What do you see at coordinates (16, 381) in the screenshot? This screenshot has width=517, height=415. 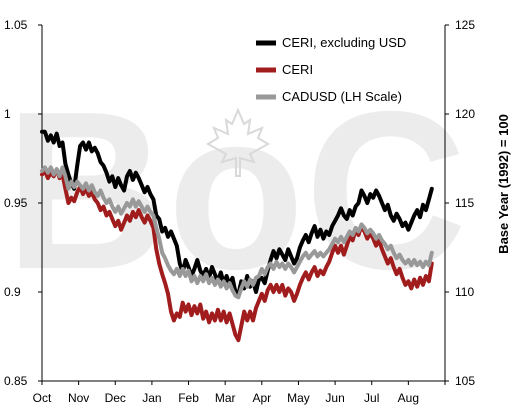 I see `left-tick-label: 0.85` at bounding box center [16, 381].